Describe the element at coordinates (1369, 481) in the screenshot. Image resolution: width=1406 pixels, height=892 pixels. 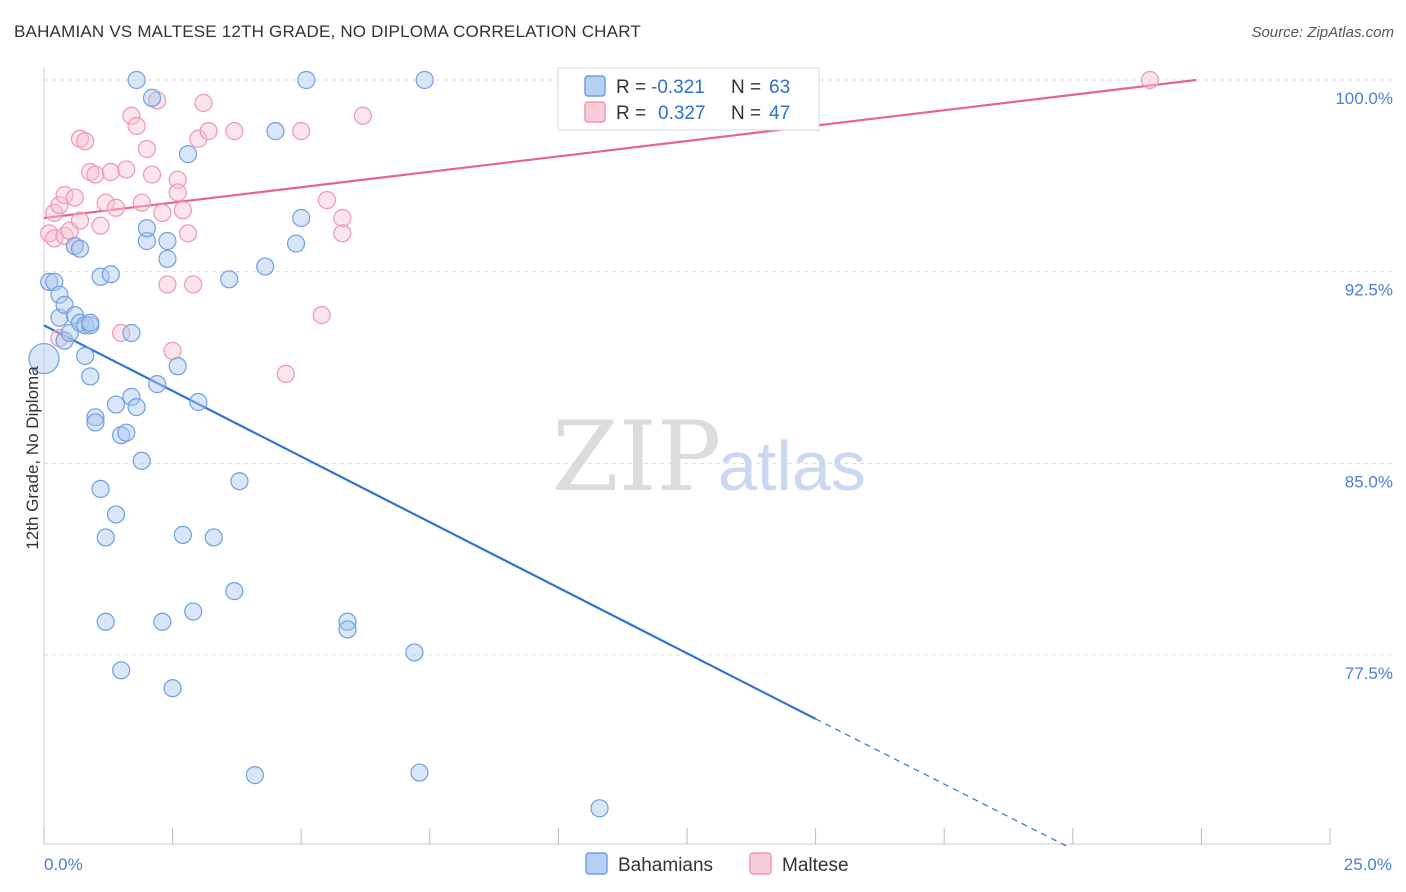
I see `y-tick-label: 85.0%` at that location.